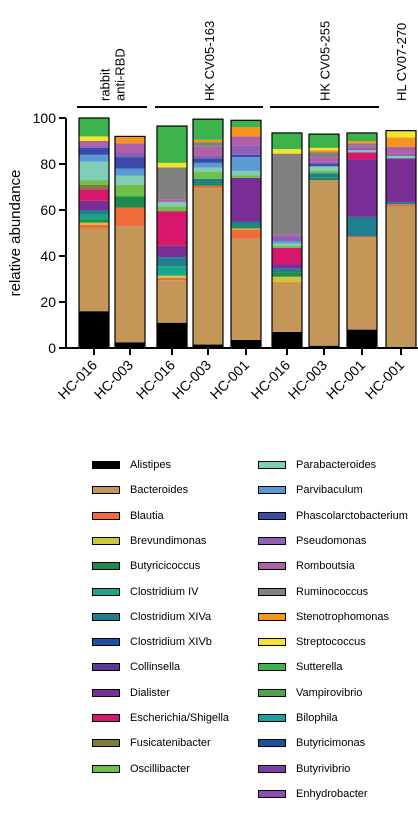  What do you see at coordinates (329, 490) in the screenshot?
I see `legend-label: Parvibaculum` at bounding box center [329, 490].